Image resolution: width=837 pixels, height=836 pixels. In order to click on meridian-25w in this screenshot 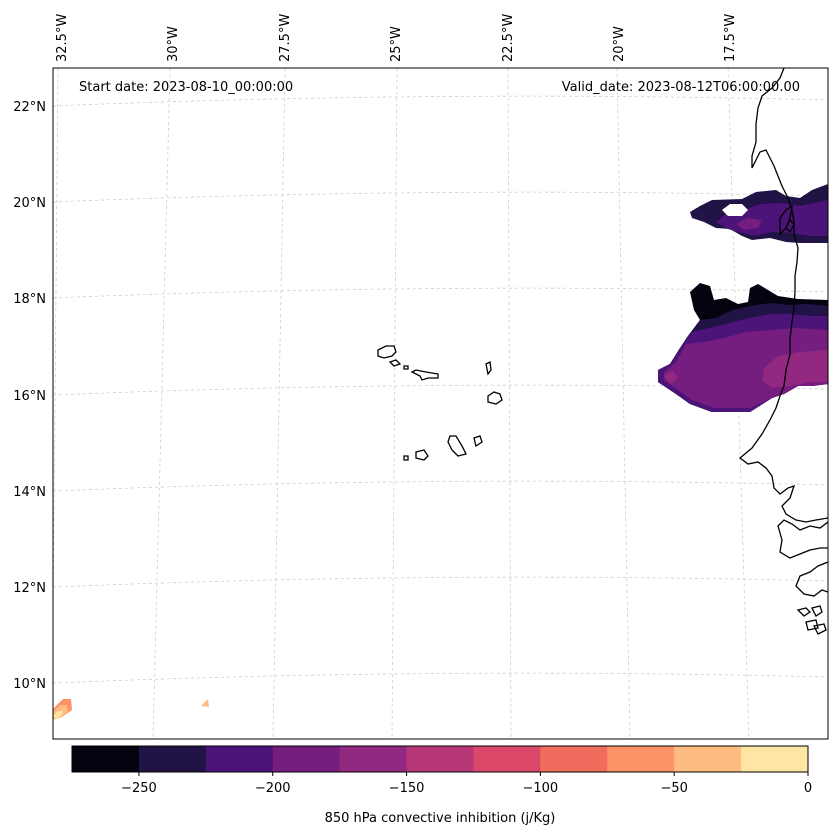, I will do `click(394, 403)`.